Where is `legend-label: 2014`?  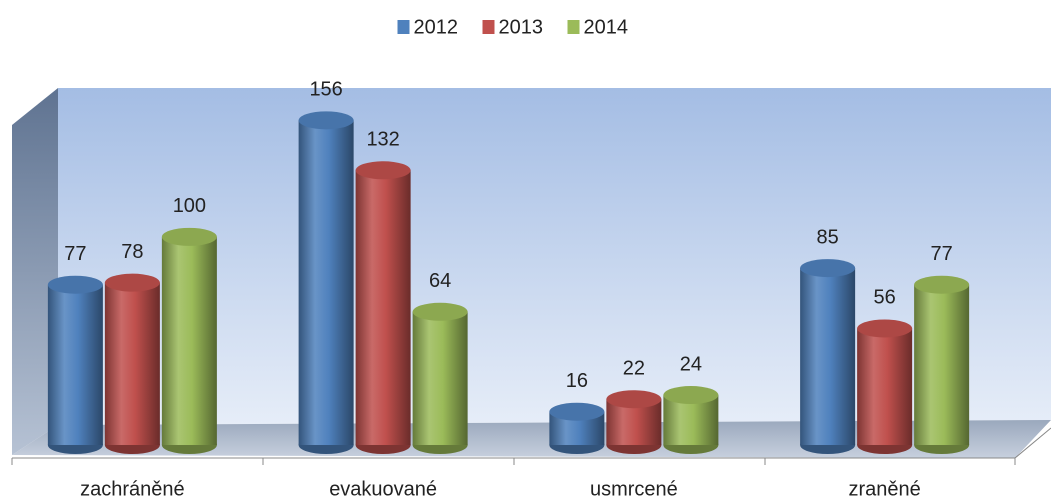 legend-label: 2014 is located at coordinates (606, 27).